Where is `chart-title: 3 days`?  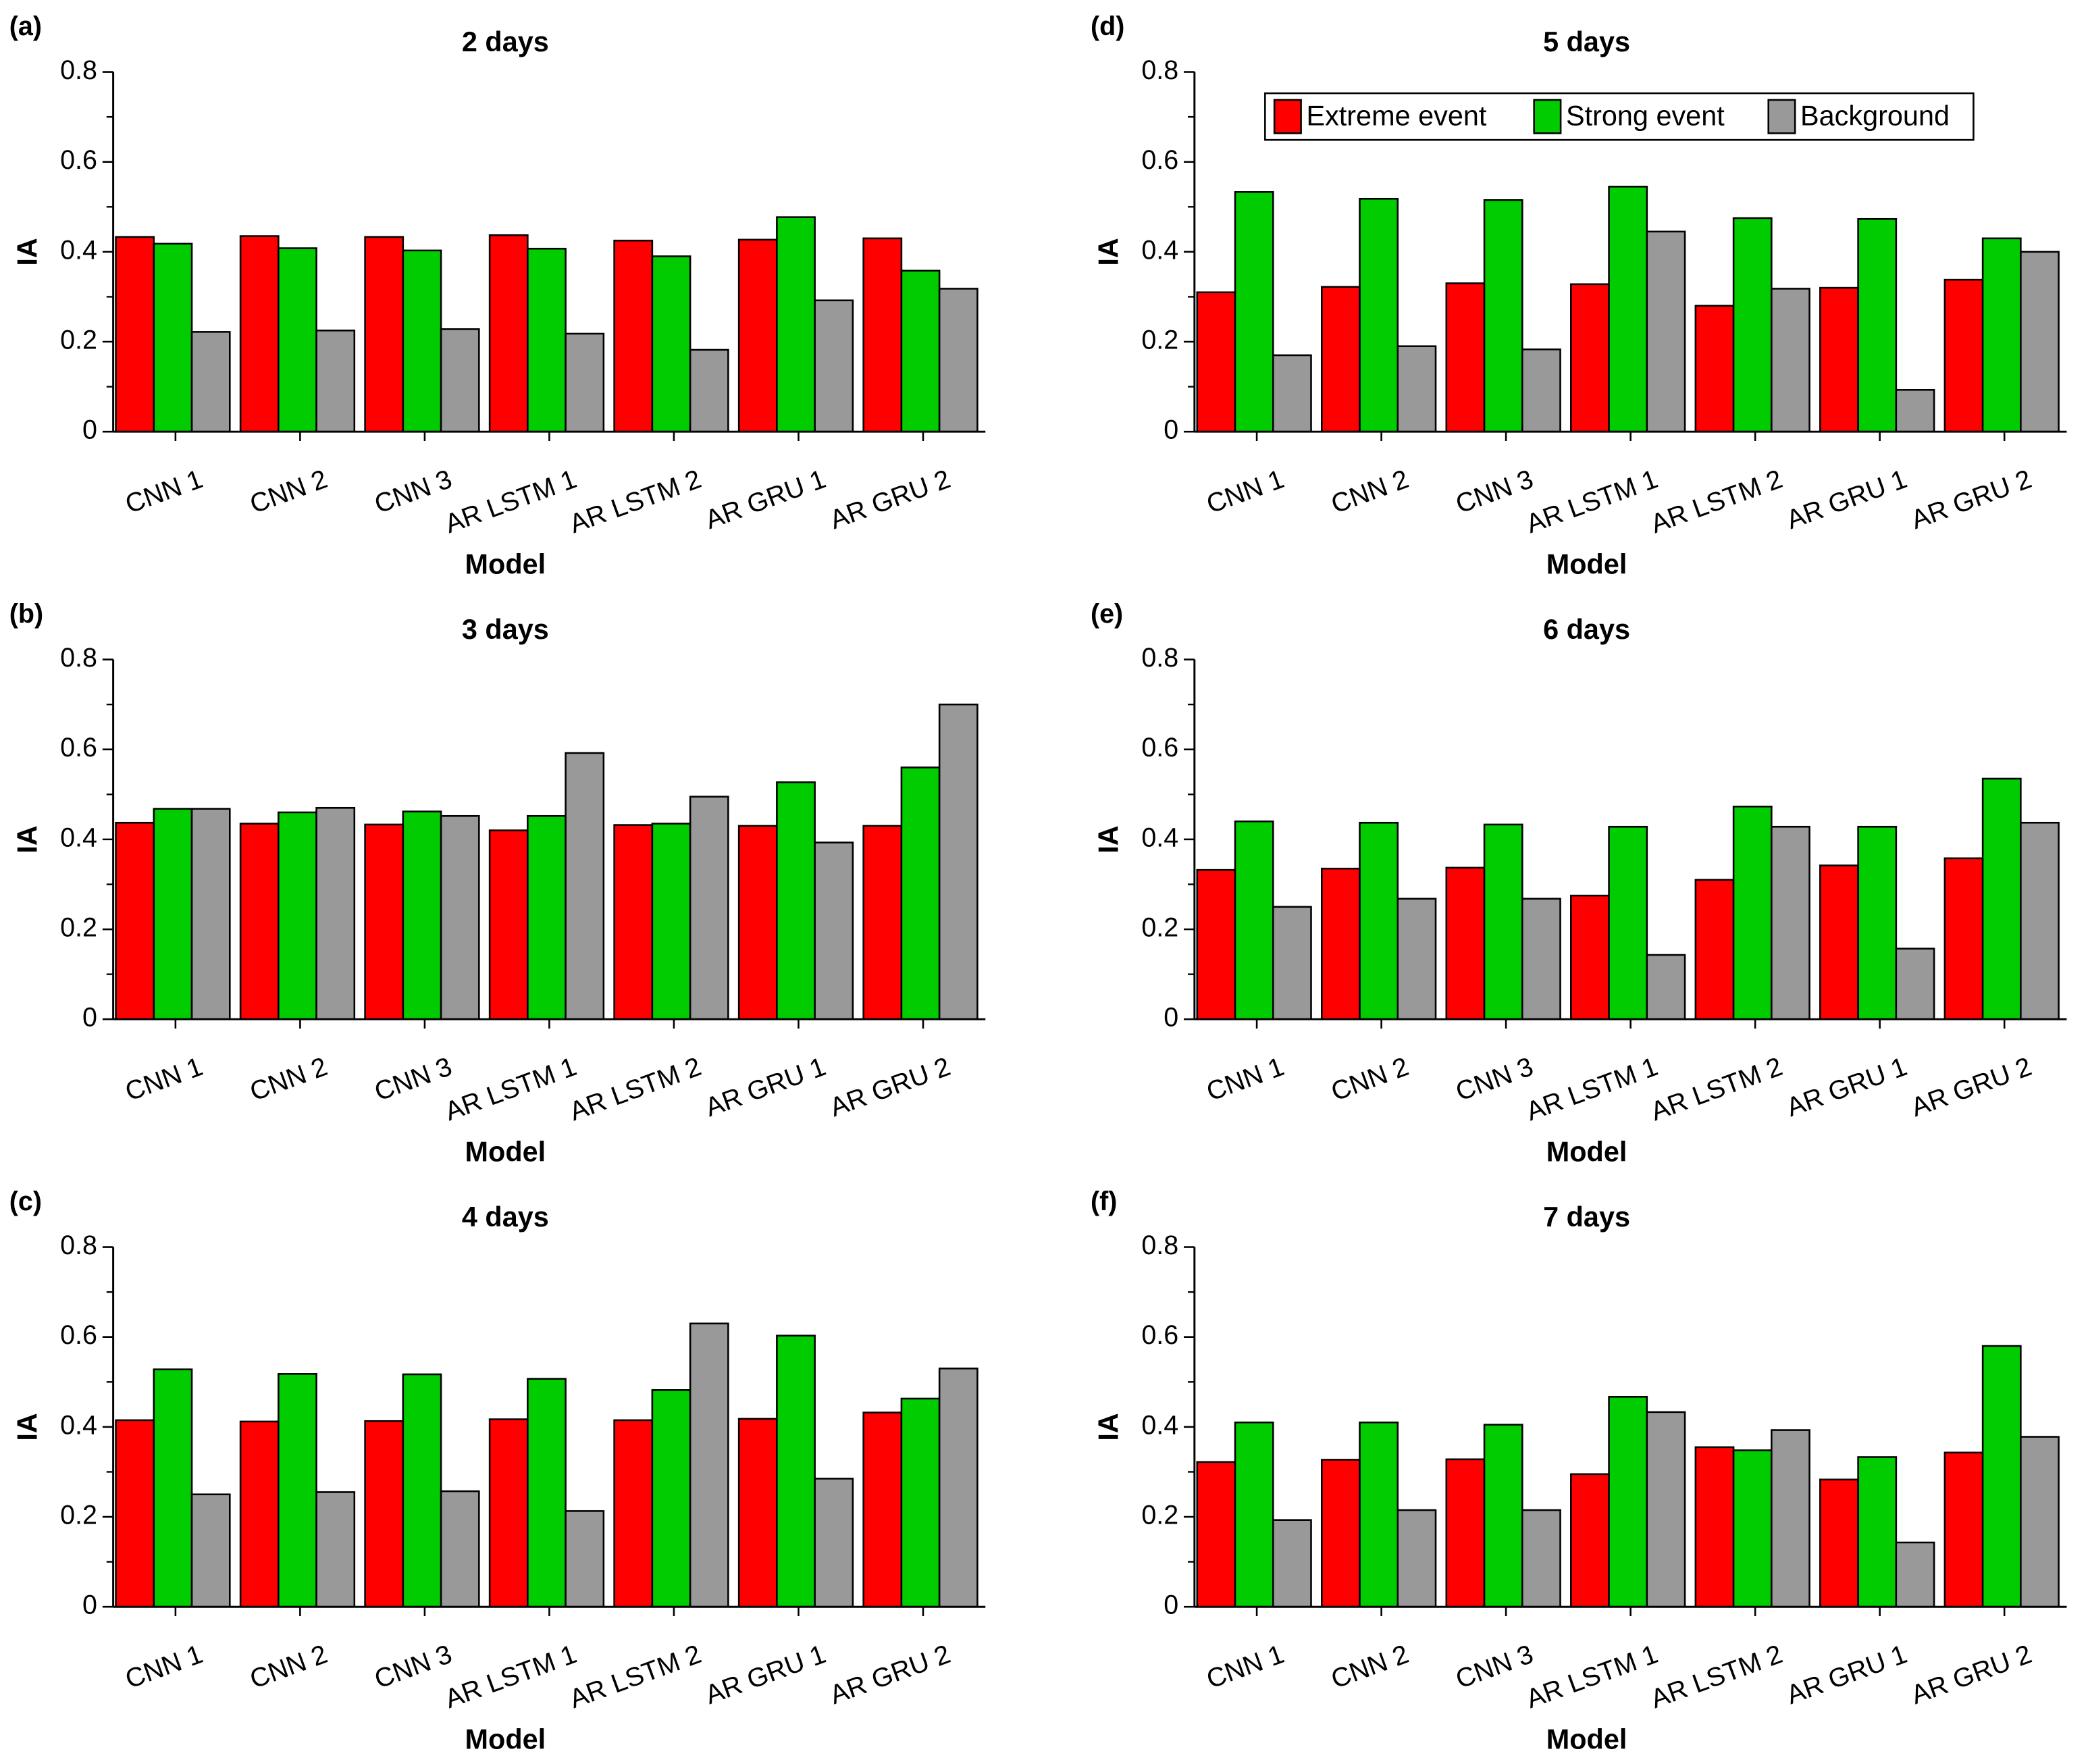
chart-title: 3 days is located at coordinates (505, 629).